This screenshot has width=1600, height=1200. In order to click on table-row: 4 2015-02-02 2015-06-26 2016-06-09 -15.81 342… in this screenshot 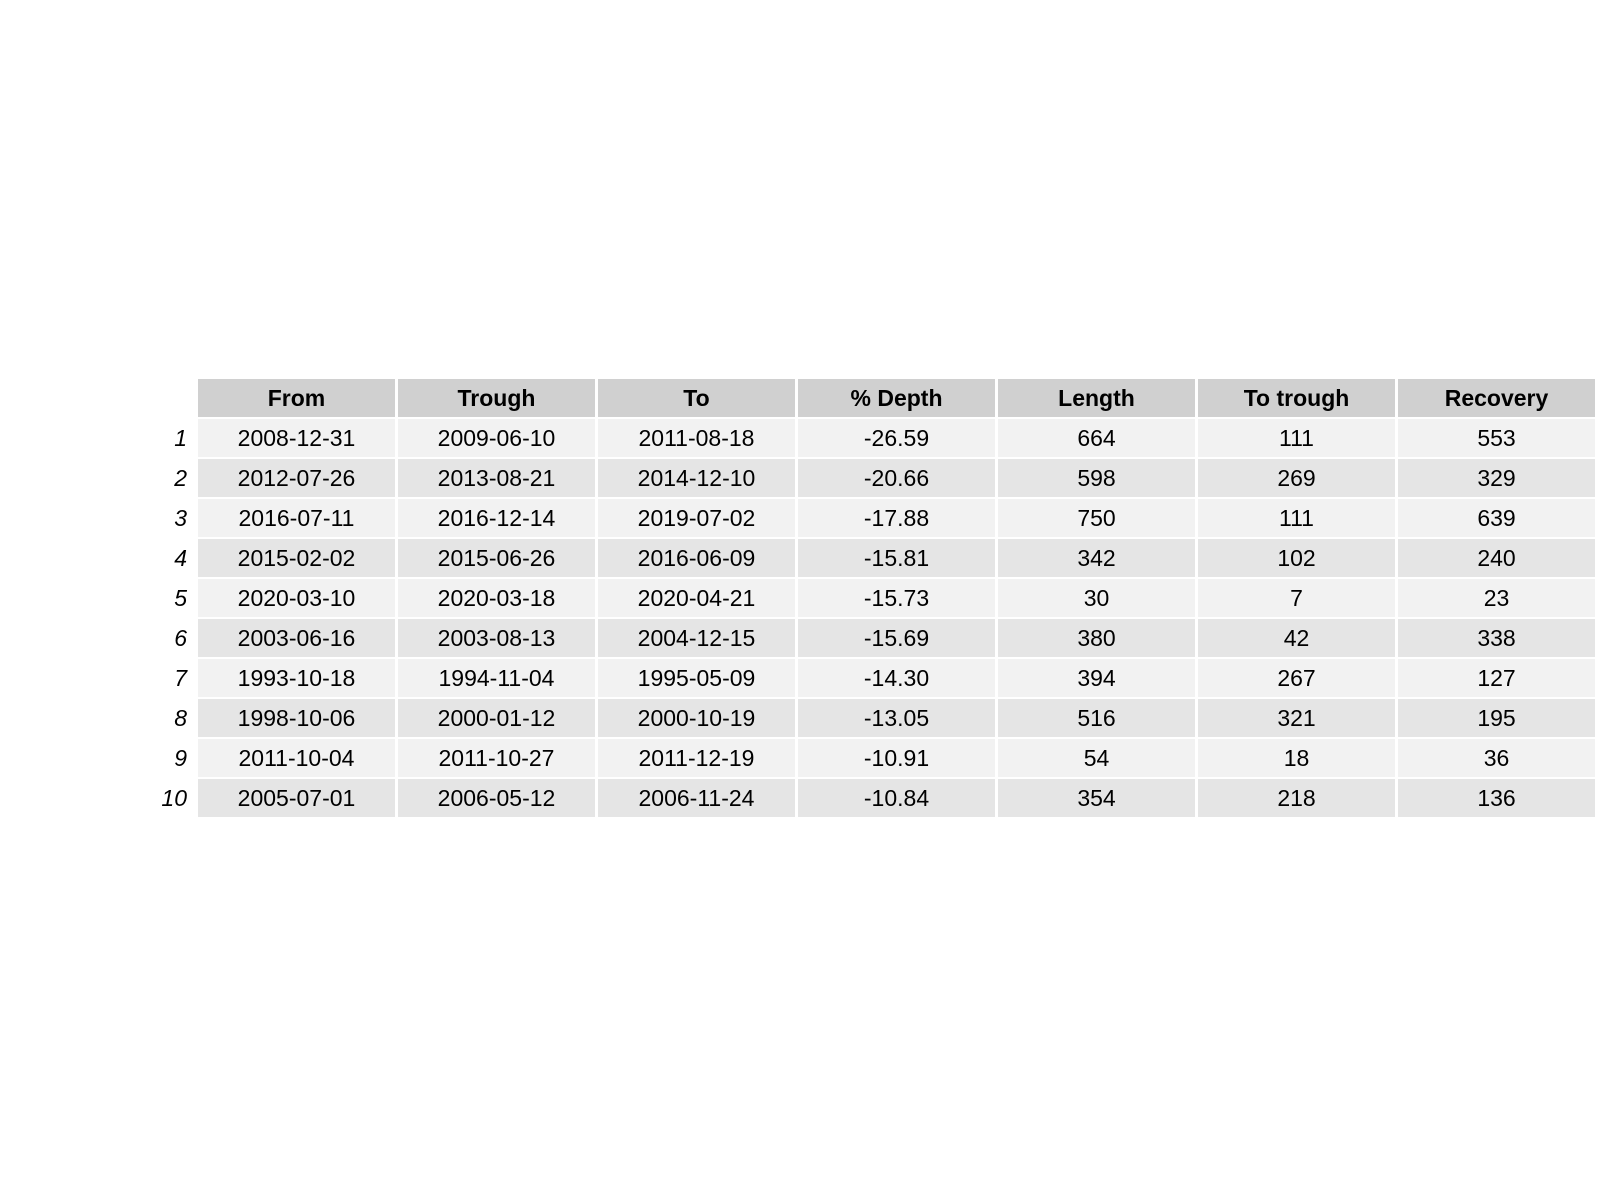, I will do `click(876, 558)`.